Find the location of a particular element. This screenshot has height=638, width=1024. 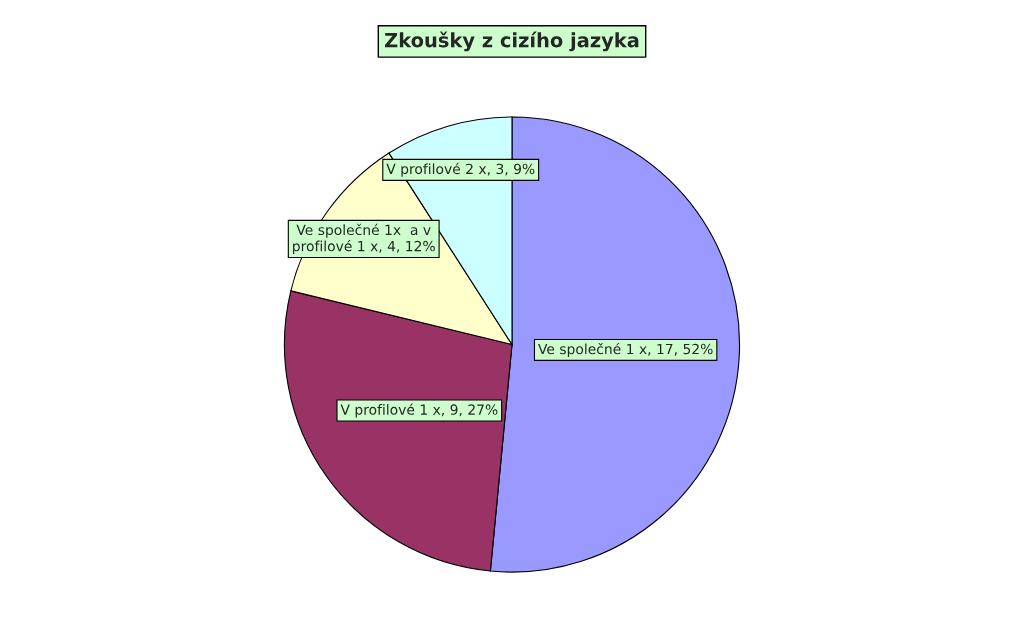

slice-label: Ve společné 1x a v profilové 1 x, 4, 12% is located at coordinates (364, 239).